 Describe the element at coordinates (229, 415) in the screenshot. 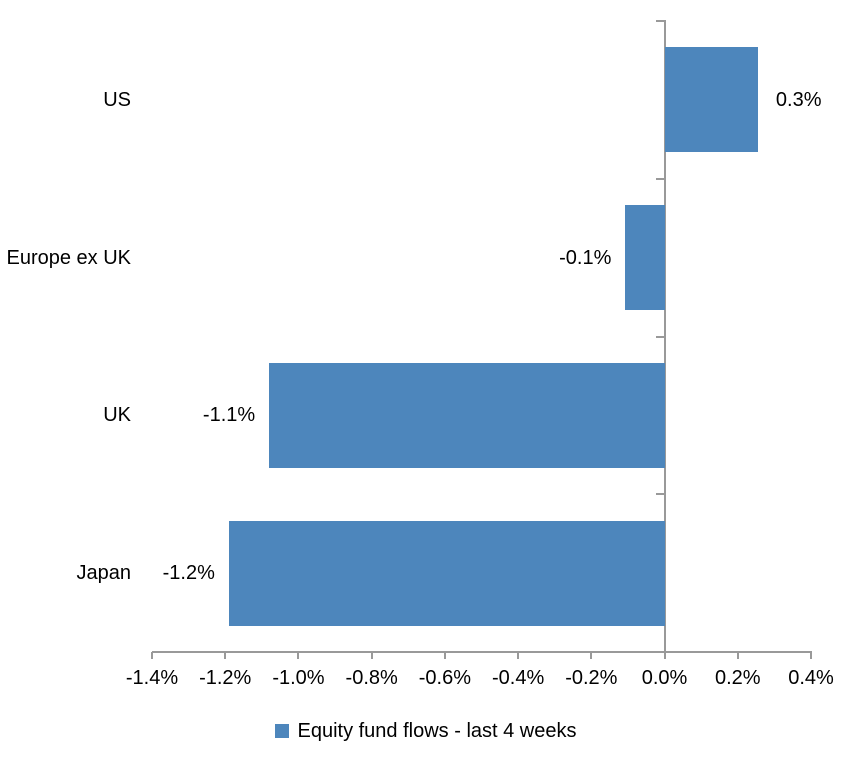

I see `value-label-uk: -1.1%` at that location.